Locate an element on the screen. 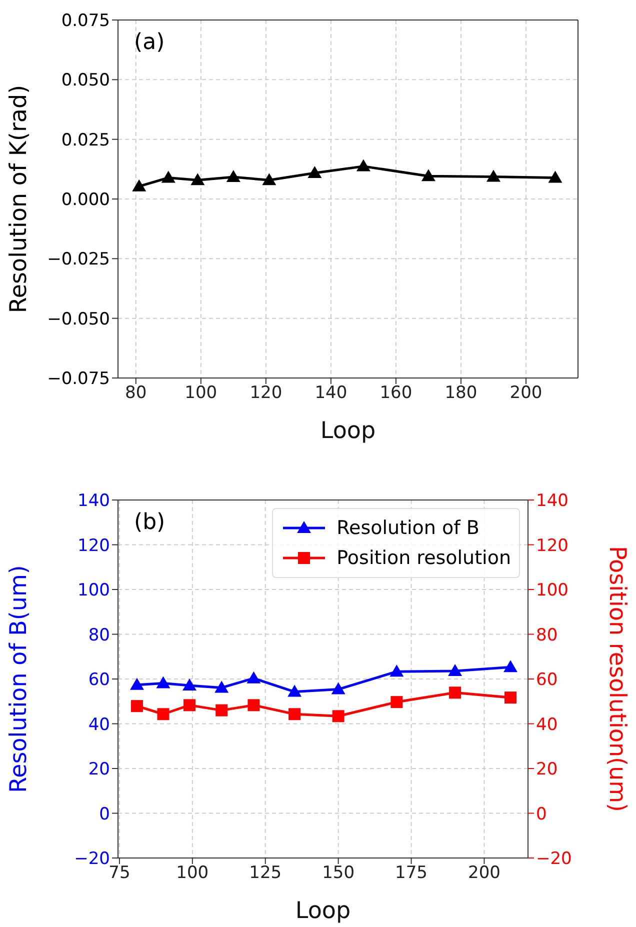 Image resolution: width=636 pixels, height=927 pixels. x-tick-label: 175 is located at coordinates (411, 873).